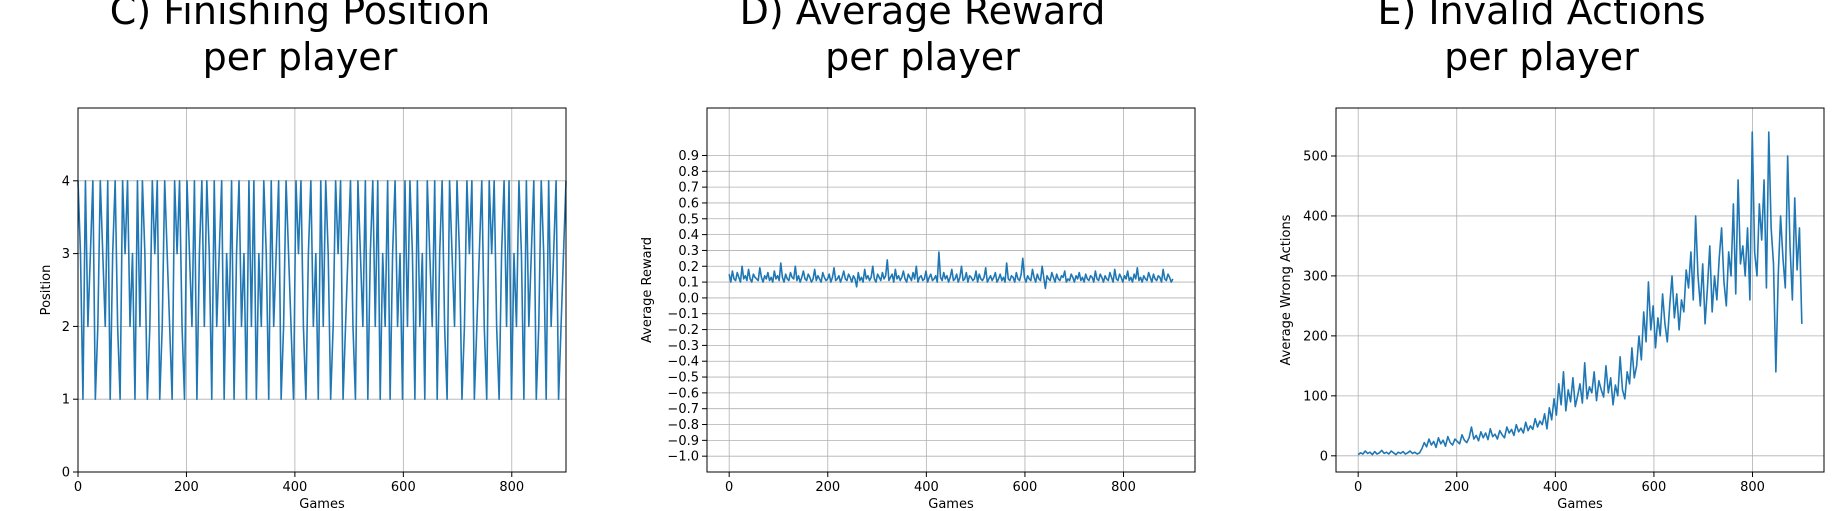  What do you see at coordinates (1315, 276) in the screenshot?
I see `y-tick-label: 300` at bounding box center [1315, 276].